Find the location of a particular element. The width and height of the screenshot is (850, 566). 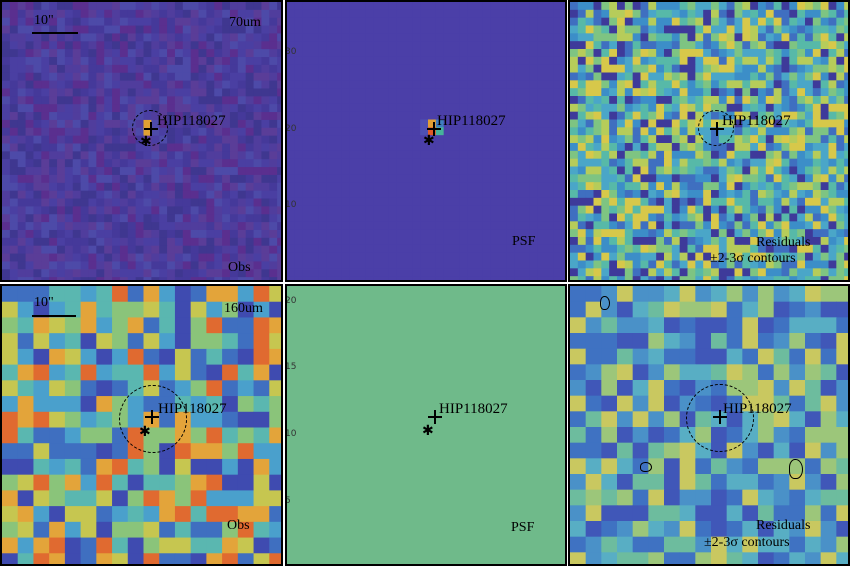

band-label: 70um is located at coordinates (245, 22).